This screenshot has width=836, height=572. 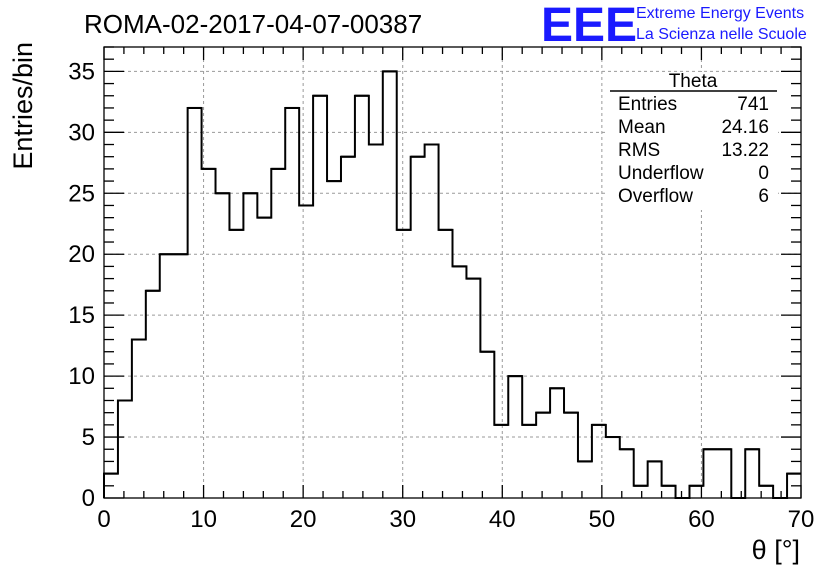 I want to click on logo-mark: EEE, so click(x=589, y=26).